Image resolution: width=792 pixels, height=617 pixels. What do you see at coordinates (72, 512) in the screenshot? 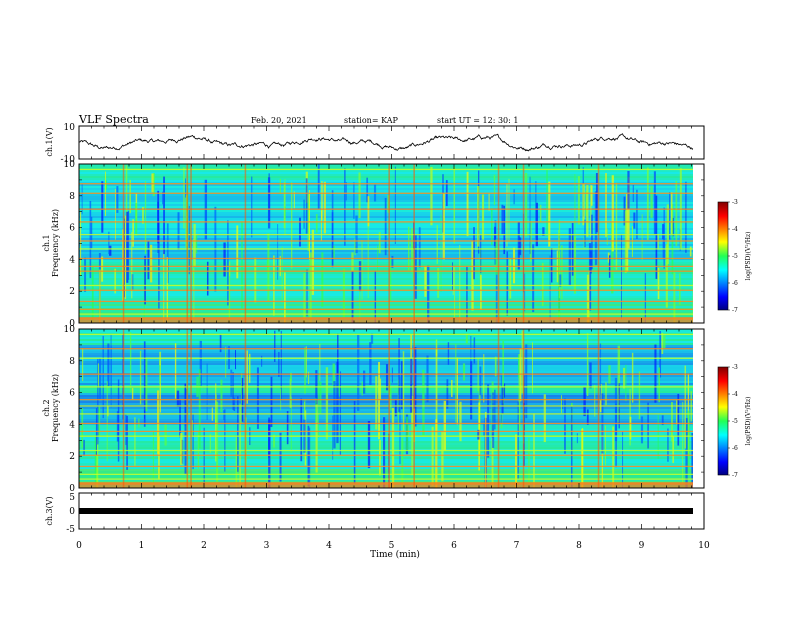
I see `ch3-ytick-mid: 0` at bounding box center [72, 512].